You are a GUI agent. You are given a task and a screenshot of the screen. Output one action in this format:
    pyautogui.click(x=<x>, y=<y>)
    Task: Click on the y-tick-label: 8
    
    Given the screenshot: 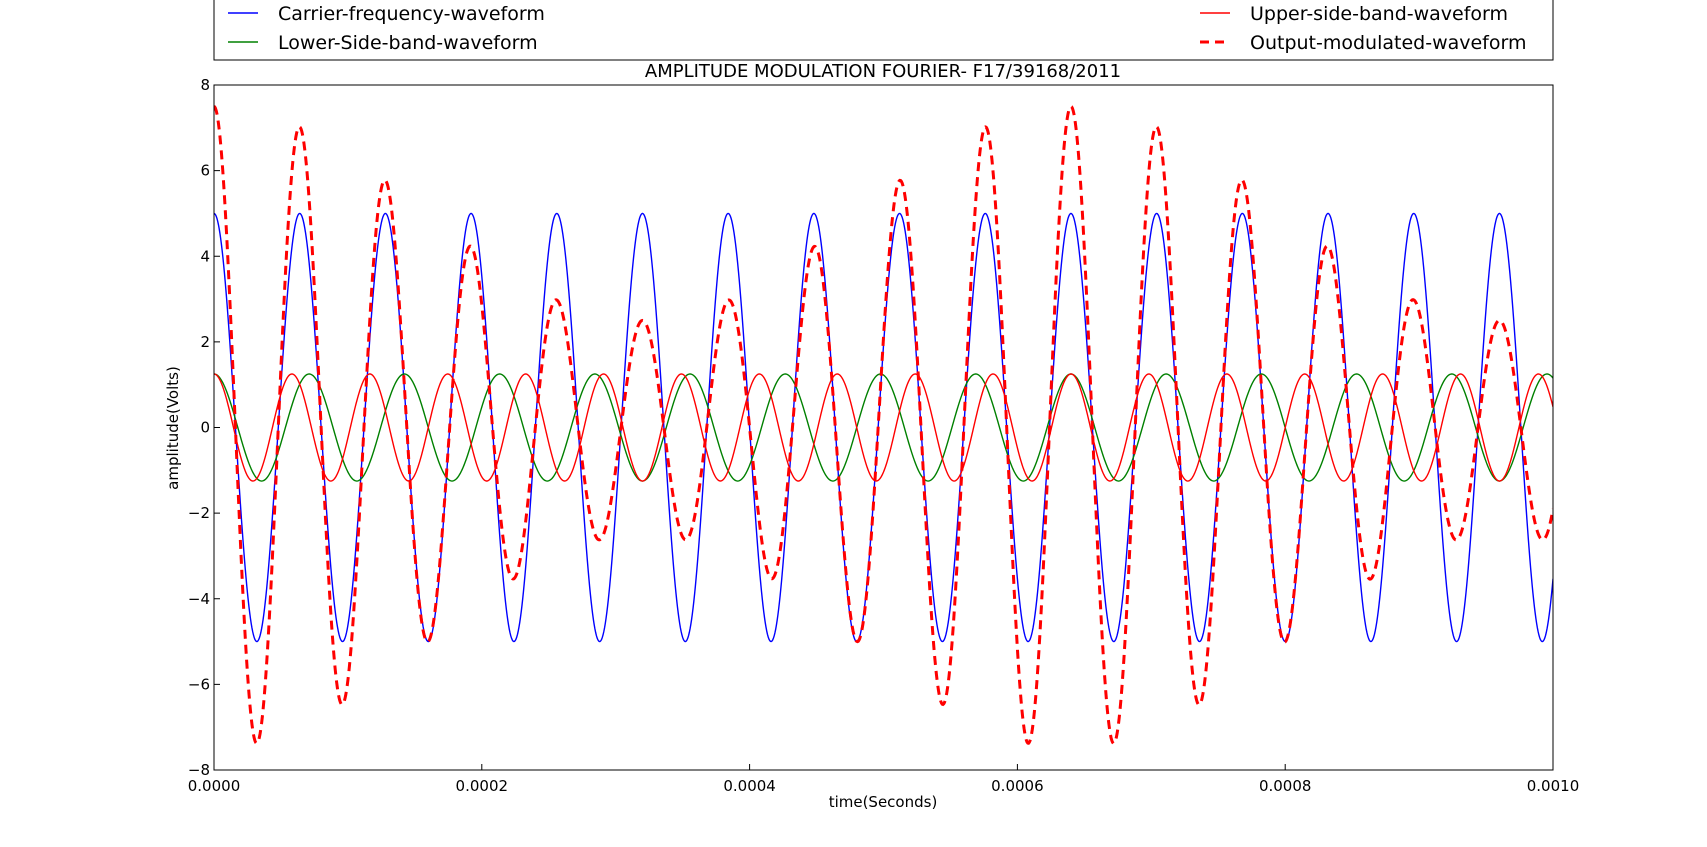 What is the action you would take?
    pyautogui.click(x=205, y=85)
    